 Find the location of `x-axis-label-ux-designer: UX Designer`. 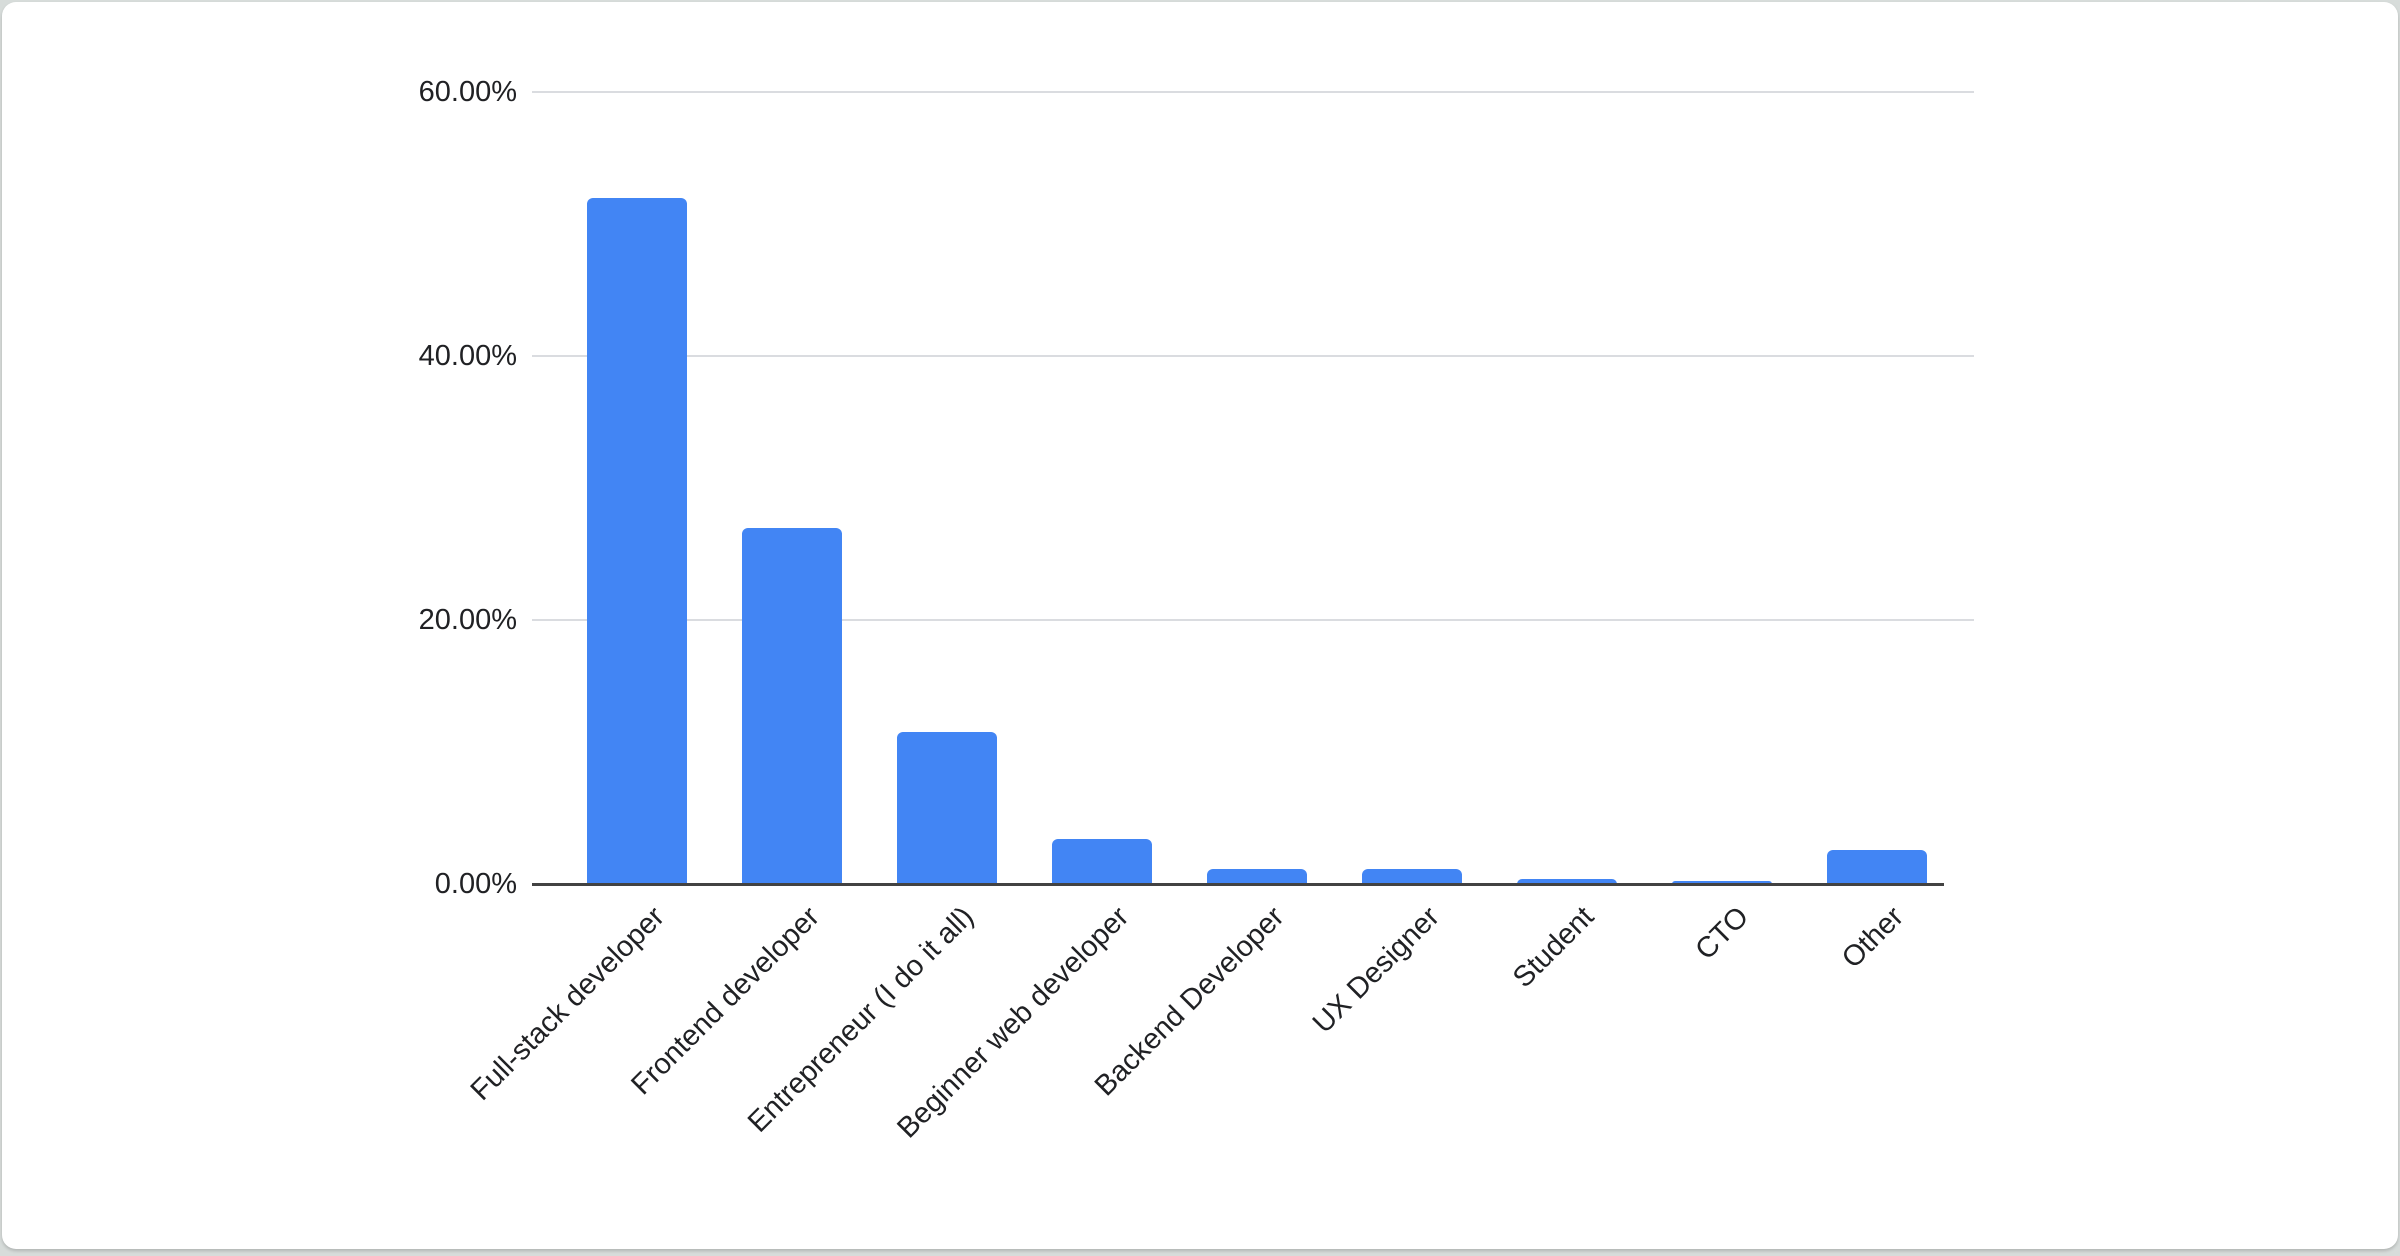

x-axis-label-ux-designer: UX Designer is located at coordinates (1376, 970).